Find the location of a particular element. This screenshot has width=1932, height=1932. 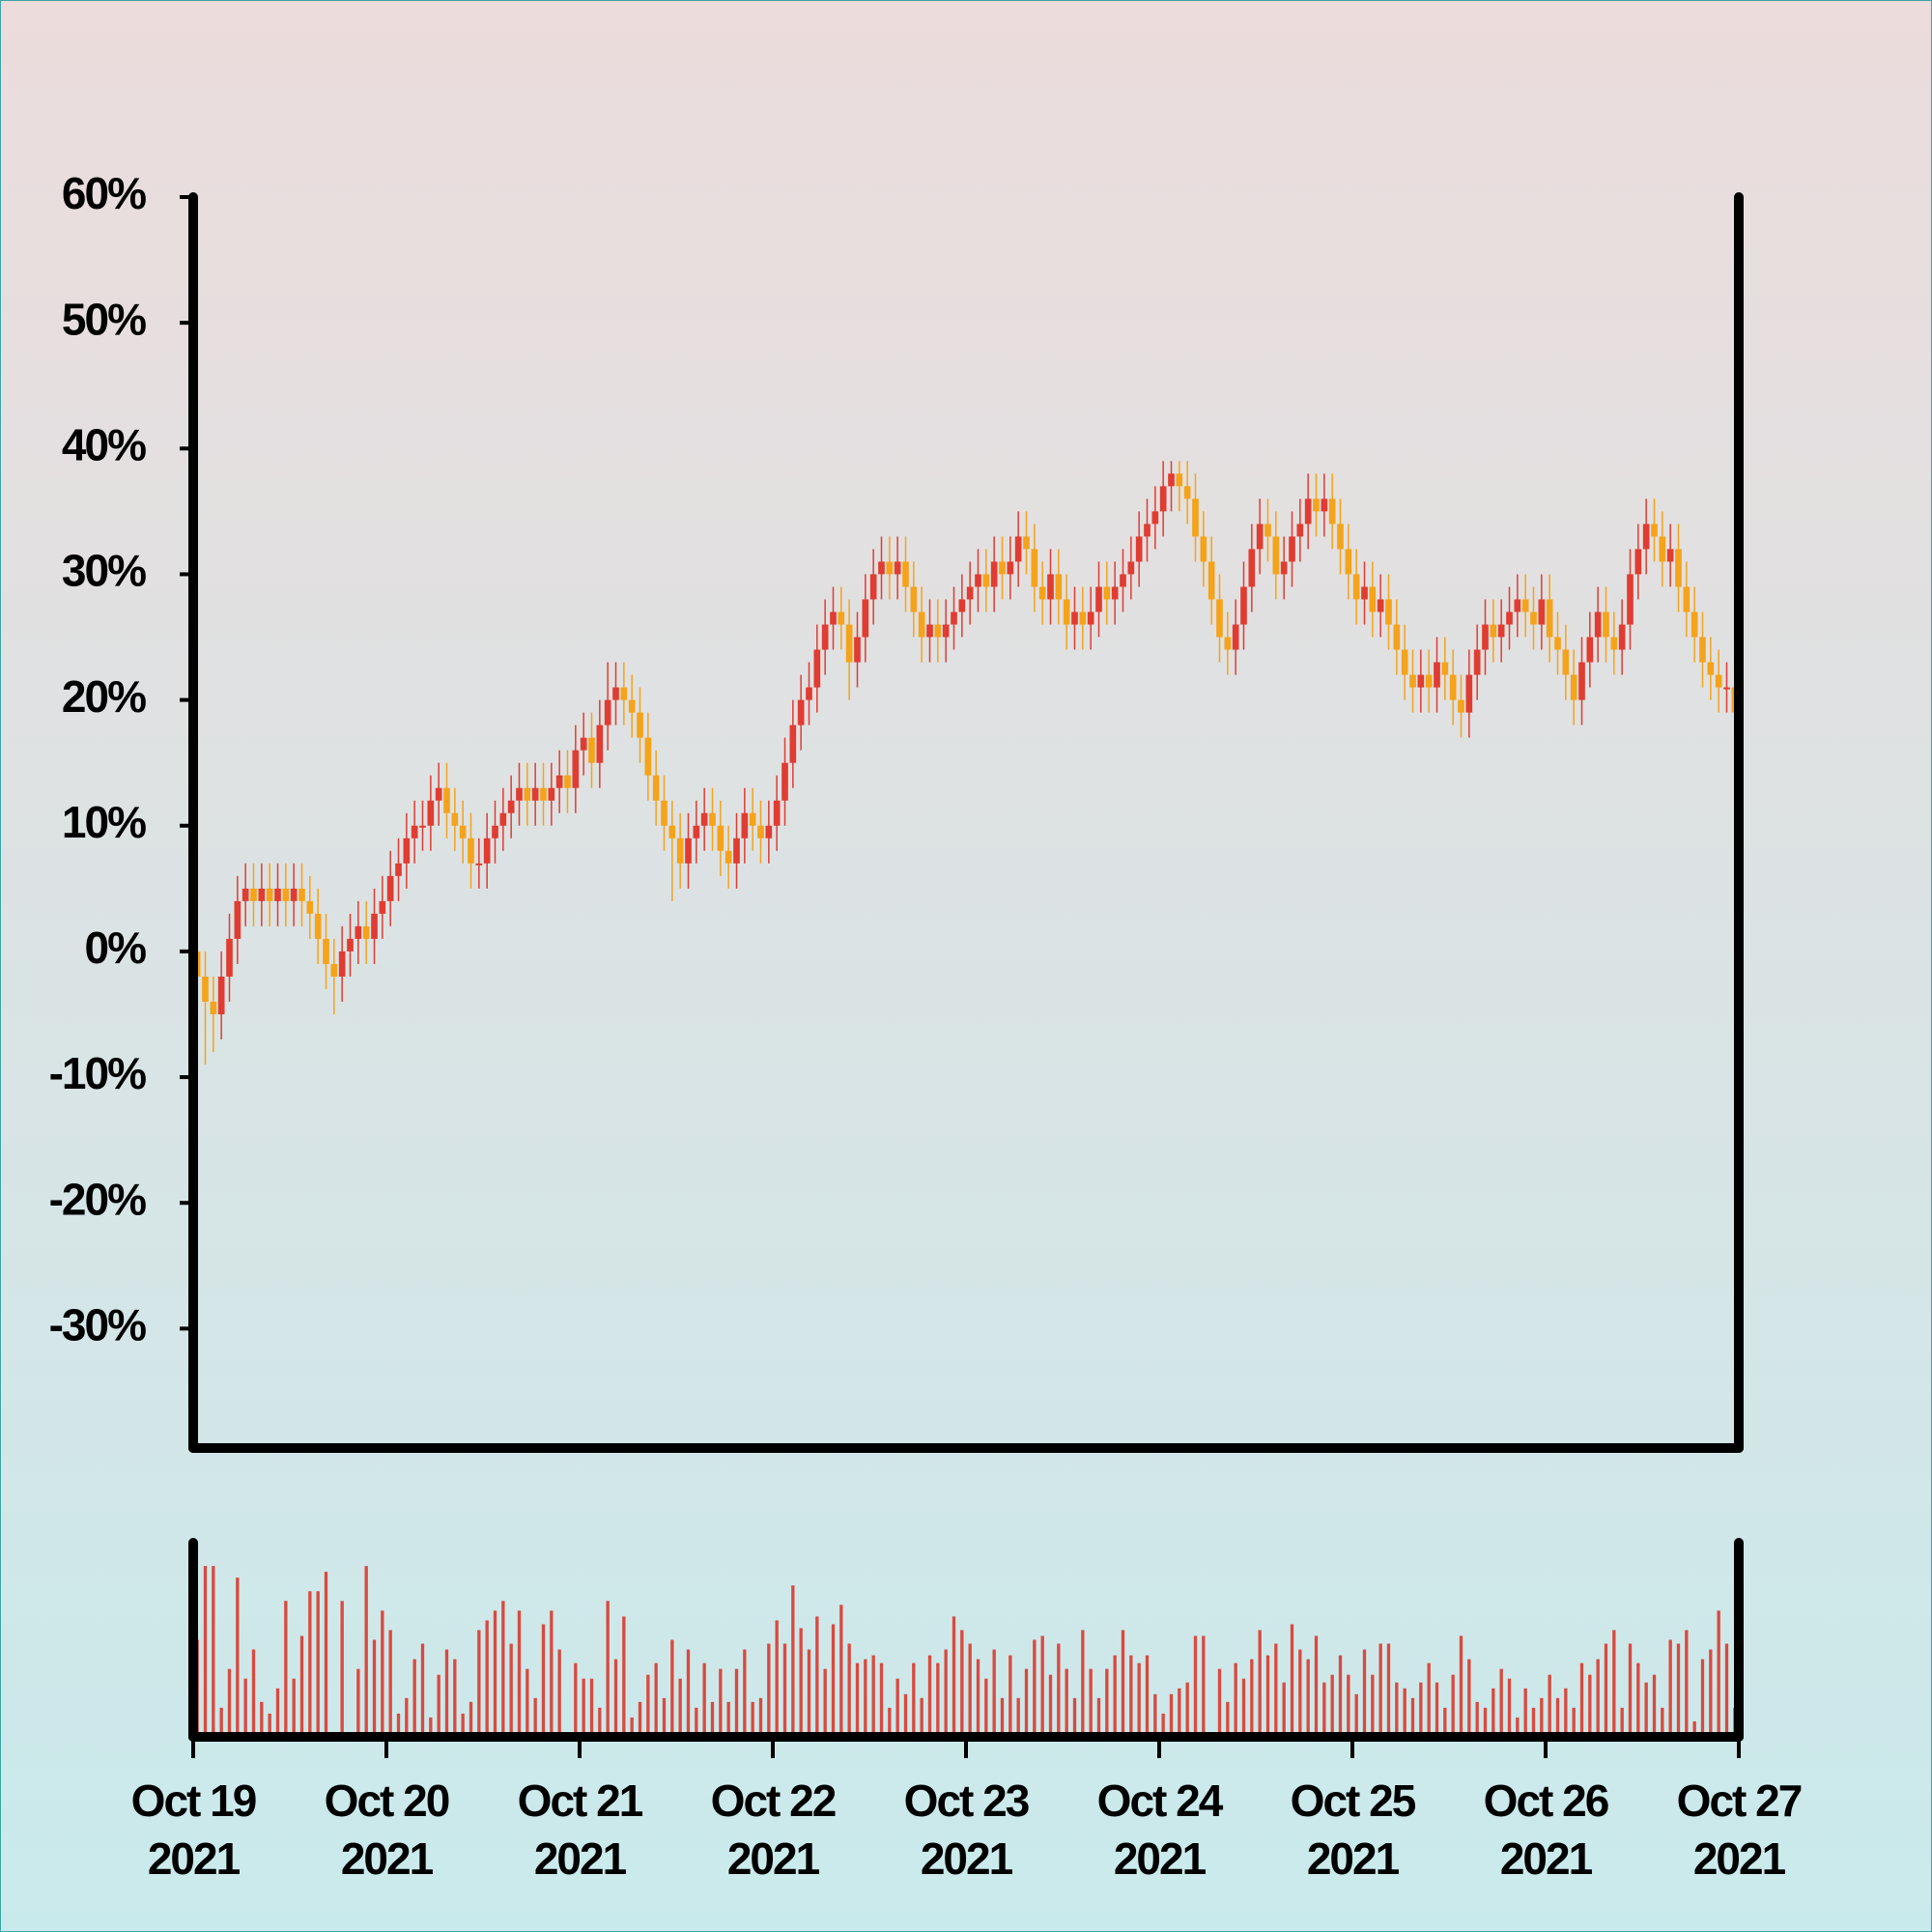

x-tick-label: Oct 25 is located at coordinates (1353, 1801).